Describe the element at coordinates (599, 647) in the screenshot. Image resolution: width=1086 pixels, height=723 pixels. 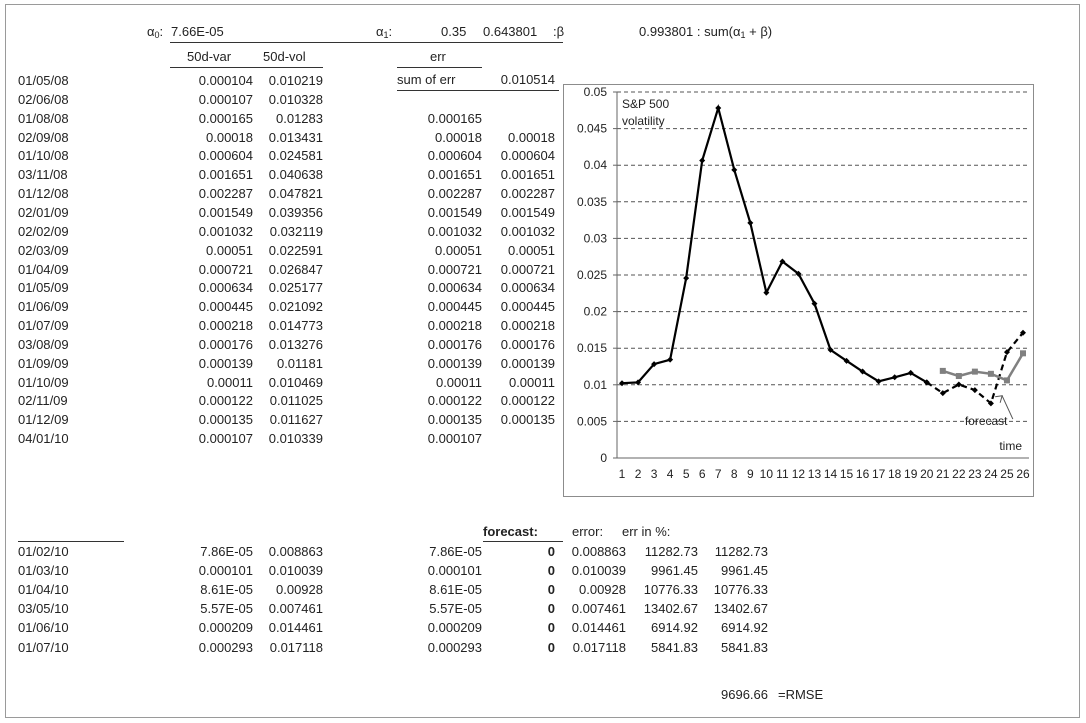
I see `forecast-row-error: 0.017118` at that location.